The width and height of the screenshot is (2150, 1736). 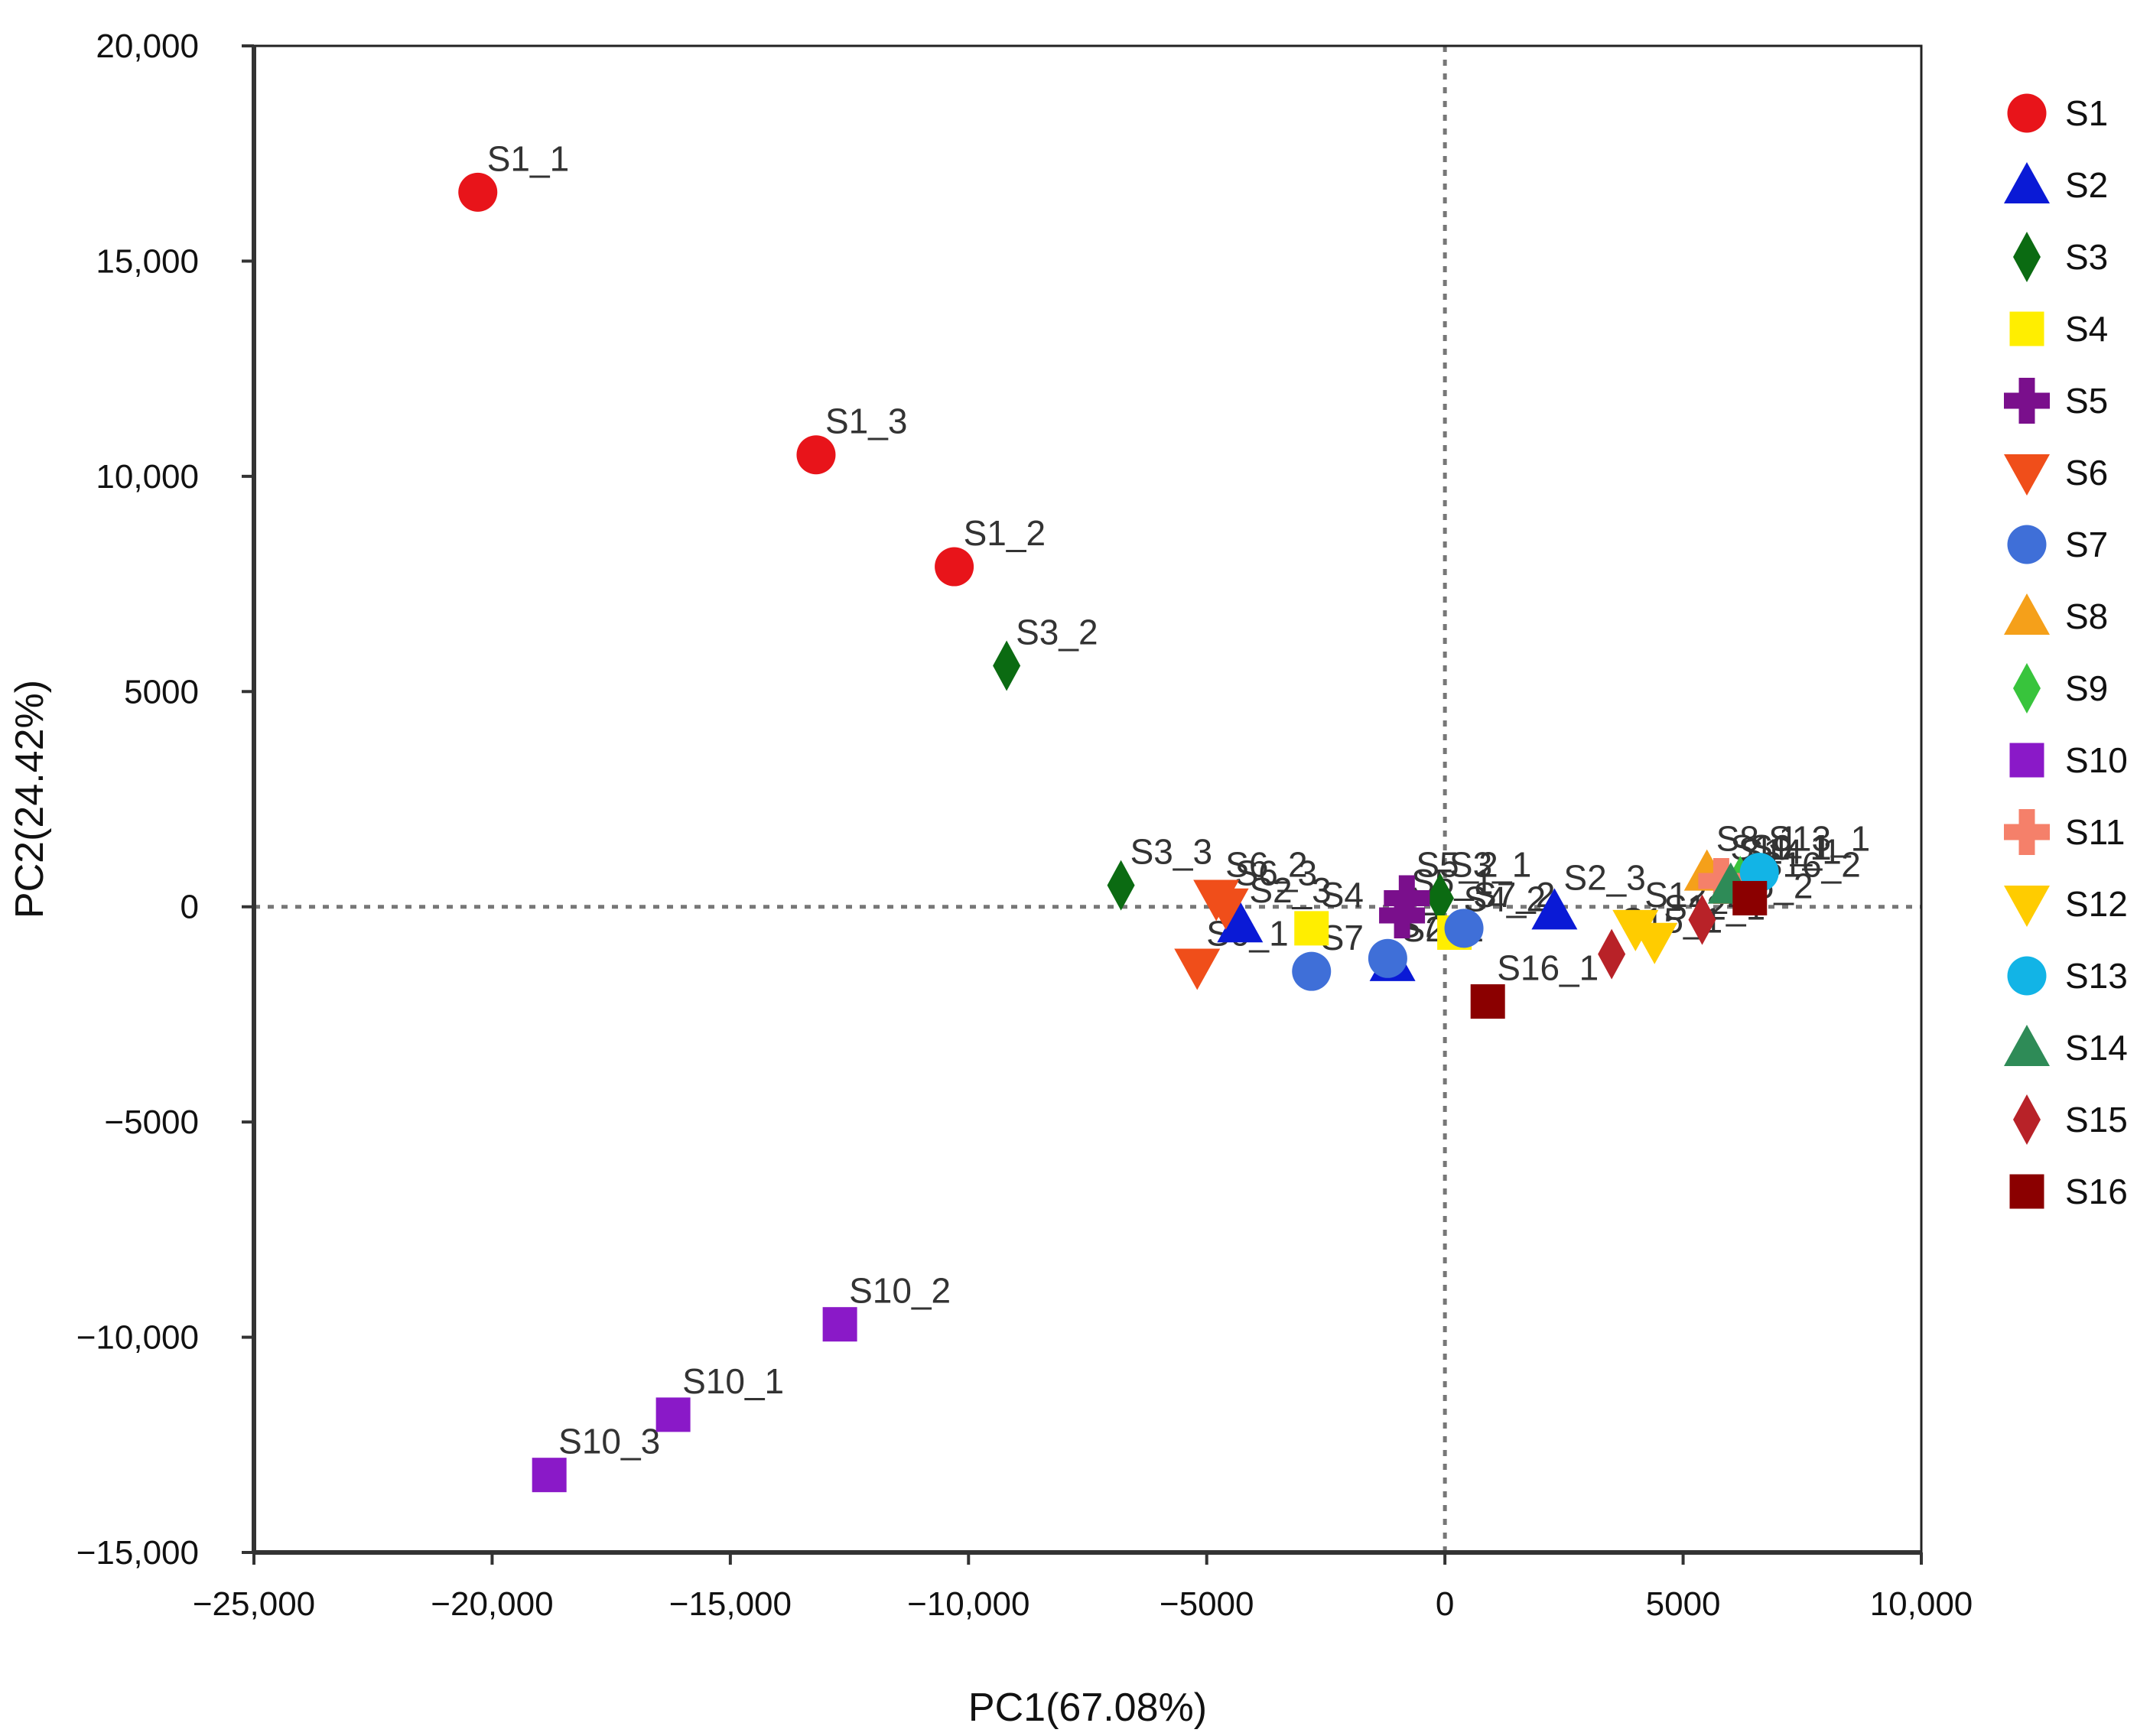 What do you see at coordinates (1087, 1708) in the screenshot?
I see `x-axis-title: PC1(67.08%)` at bounding box center [1087, 1708].